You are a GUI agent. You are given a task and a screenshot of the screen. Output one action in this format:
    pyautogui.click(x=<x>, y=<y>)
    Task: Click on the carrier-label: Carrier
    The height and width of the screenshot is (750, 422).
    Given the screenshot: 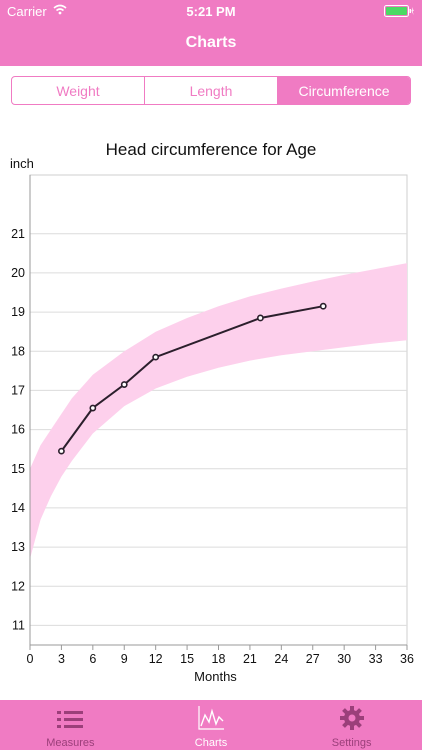 What is the action you would take?
    pyautogui.click(x=27, y=11)
    